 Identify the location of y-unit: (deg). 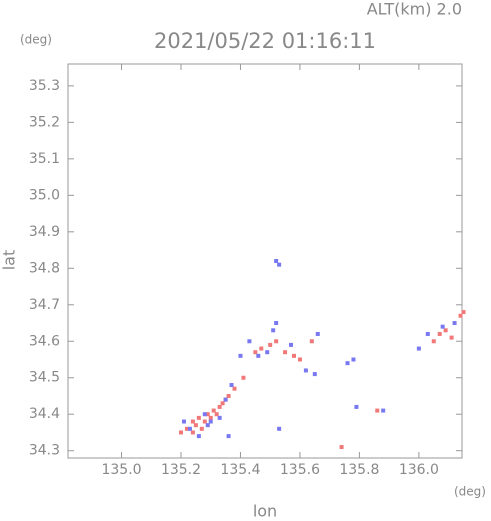
(36, 40).